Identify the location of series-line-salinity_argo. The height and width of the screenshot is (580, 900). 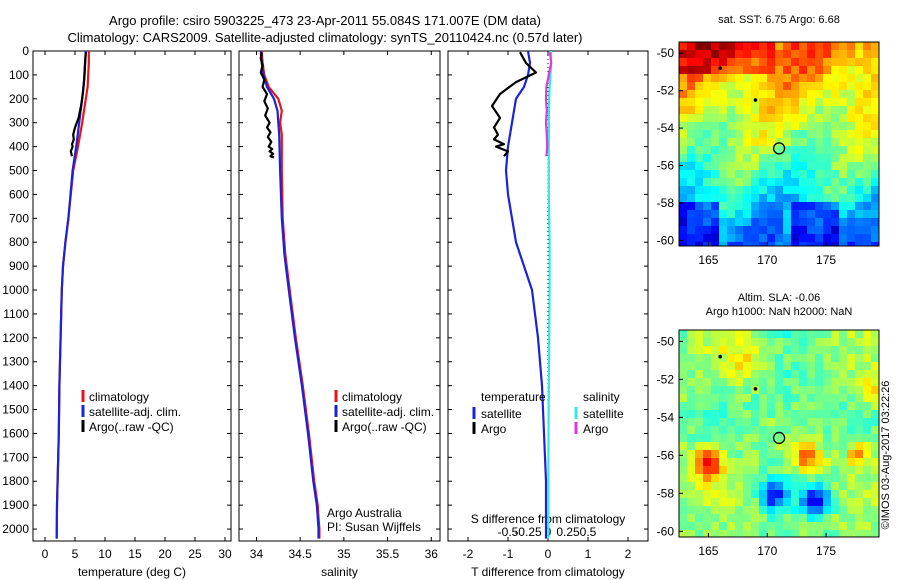
(548, 104).